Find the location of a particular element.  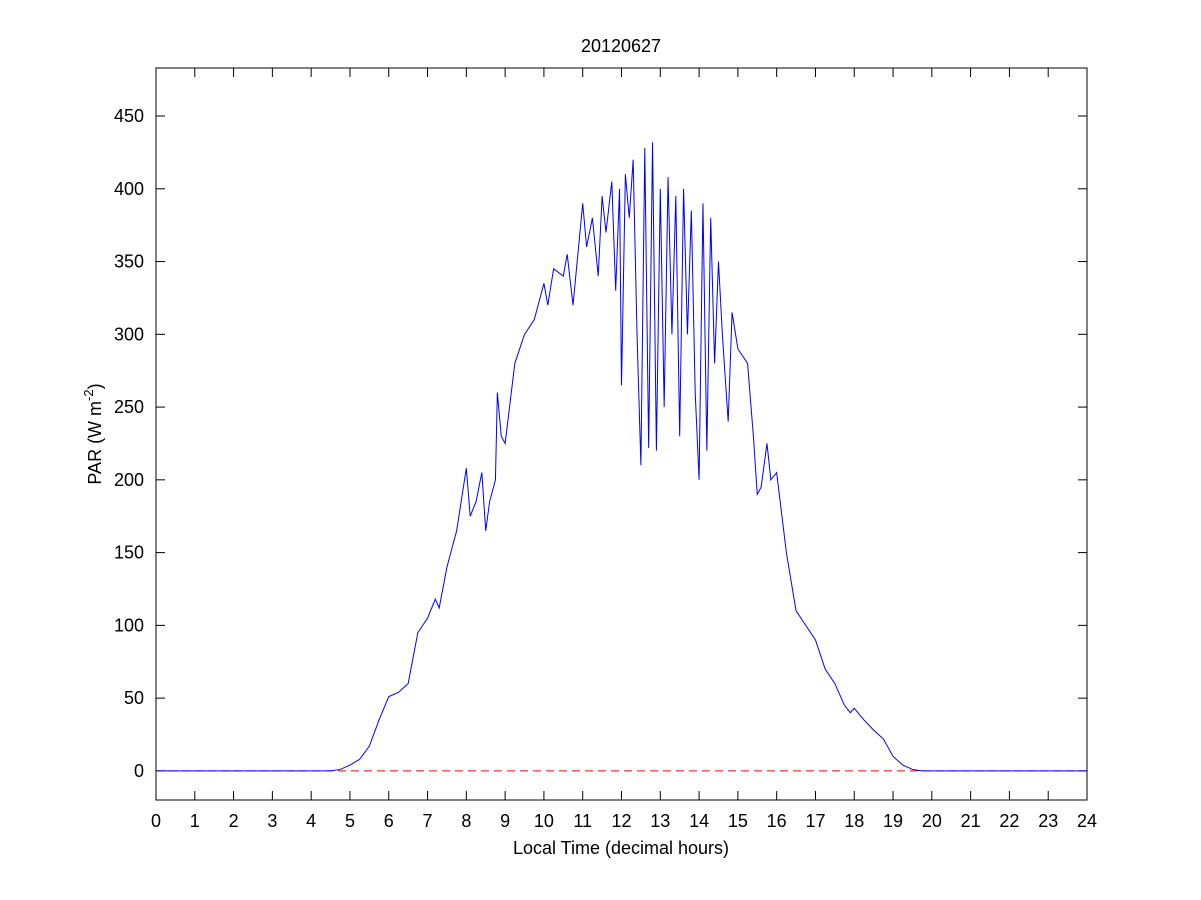

x-tick-label: 8 is located at coordinates (466, 821).